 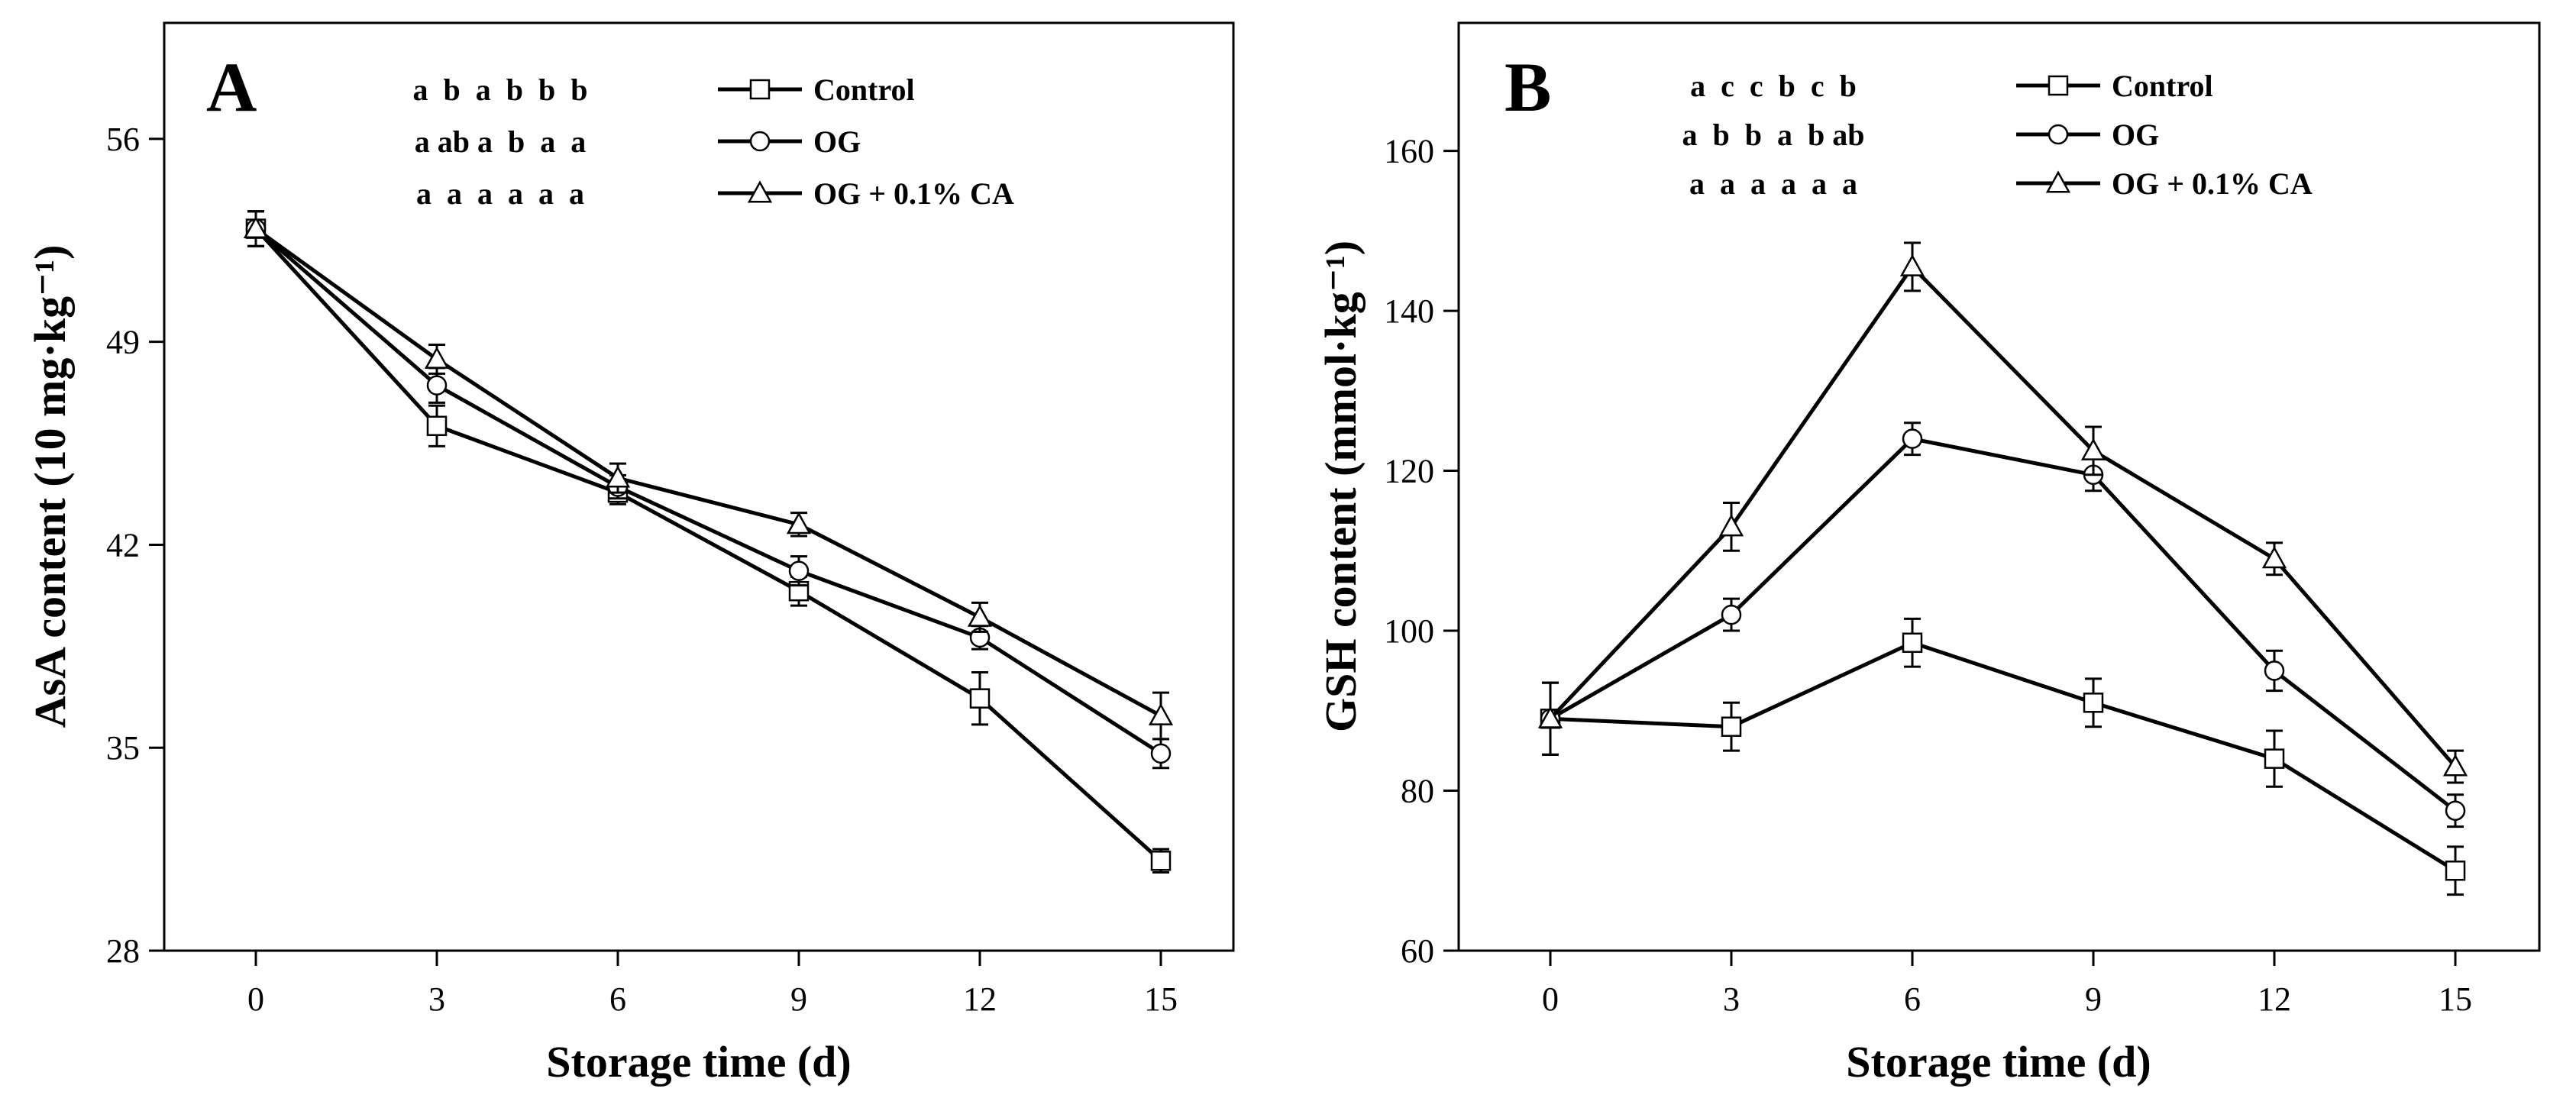 I want to click on significance-letters: a ab a b a a, so click(x=501, y=141).